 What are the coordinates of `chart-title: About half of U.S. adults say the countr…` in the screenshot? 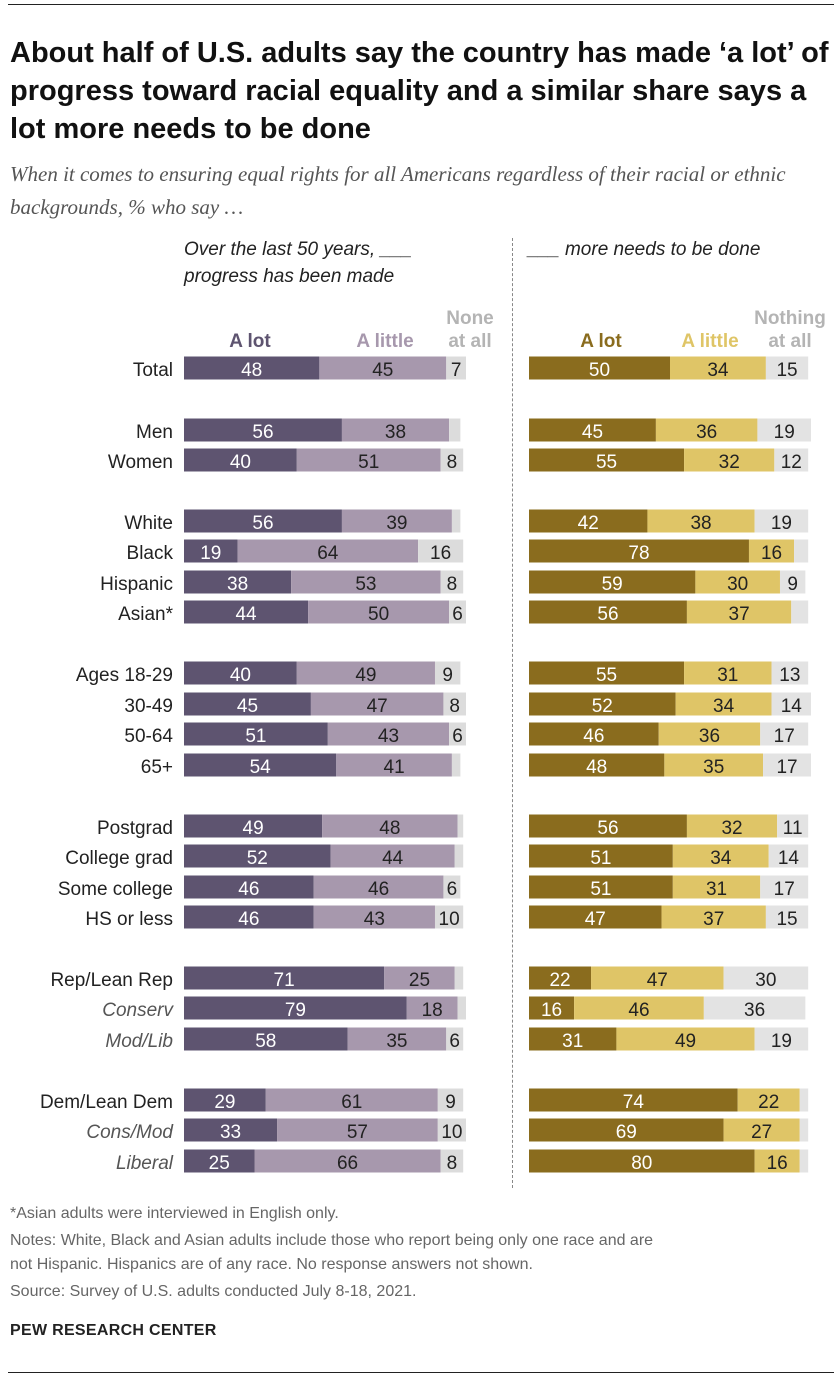 It's located at (419, 91).